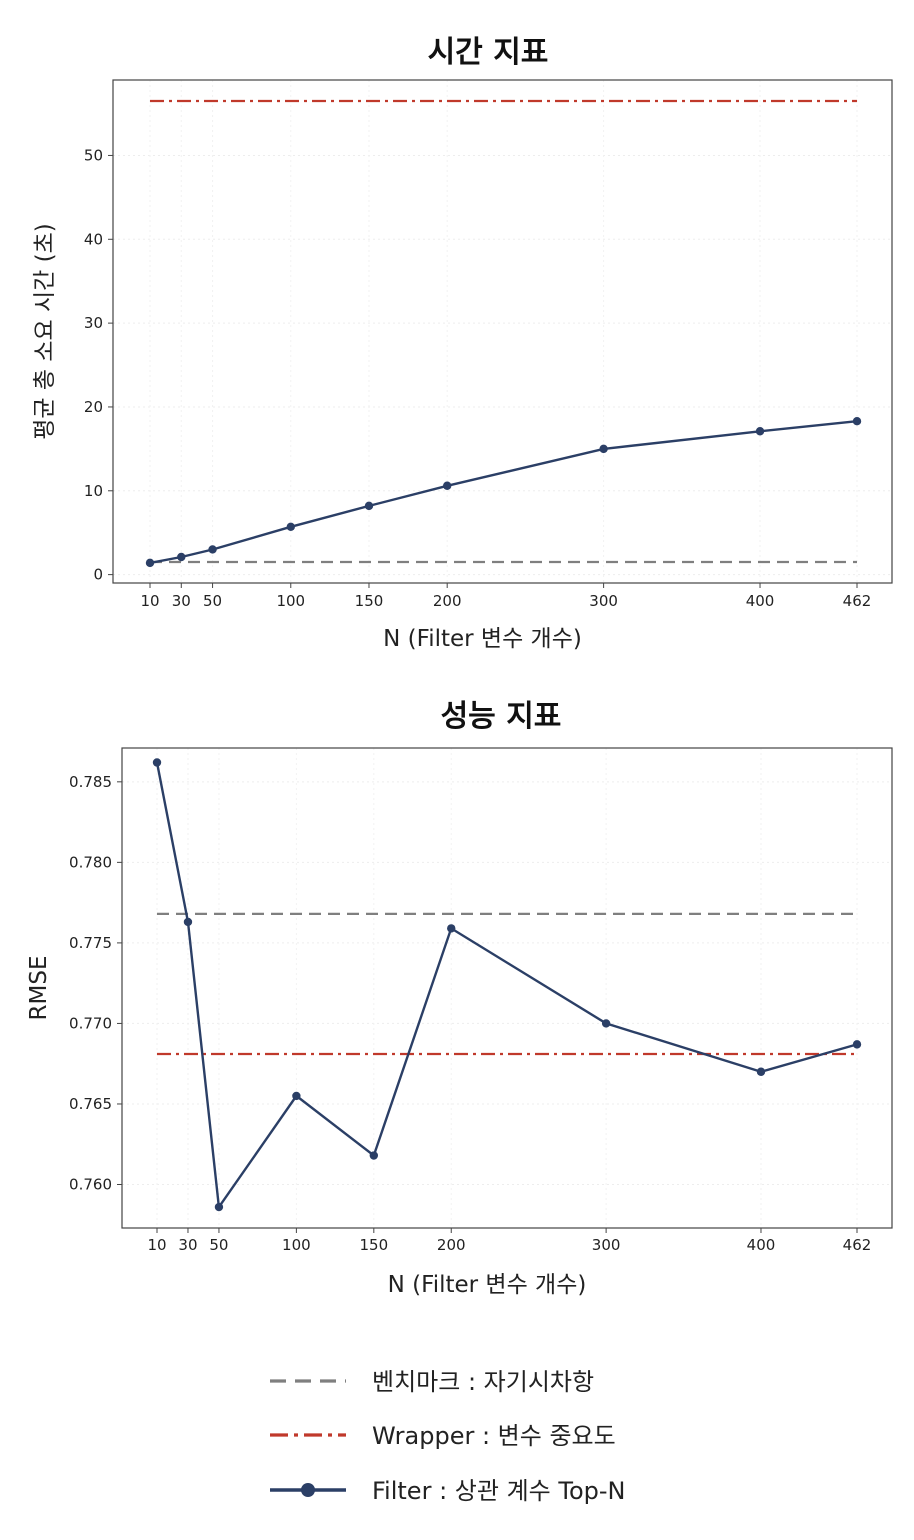 The image size is (914, 1540). What do you see at coordinates (483, 1382) in the screenshot?
I see `legend-benchmark-label: 벤치마크 : 자기시차항` at bounding box center [483, 1382].